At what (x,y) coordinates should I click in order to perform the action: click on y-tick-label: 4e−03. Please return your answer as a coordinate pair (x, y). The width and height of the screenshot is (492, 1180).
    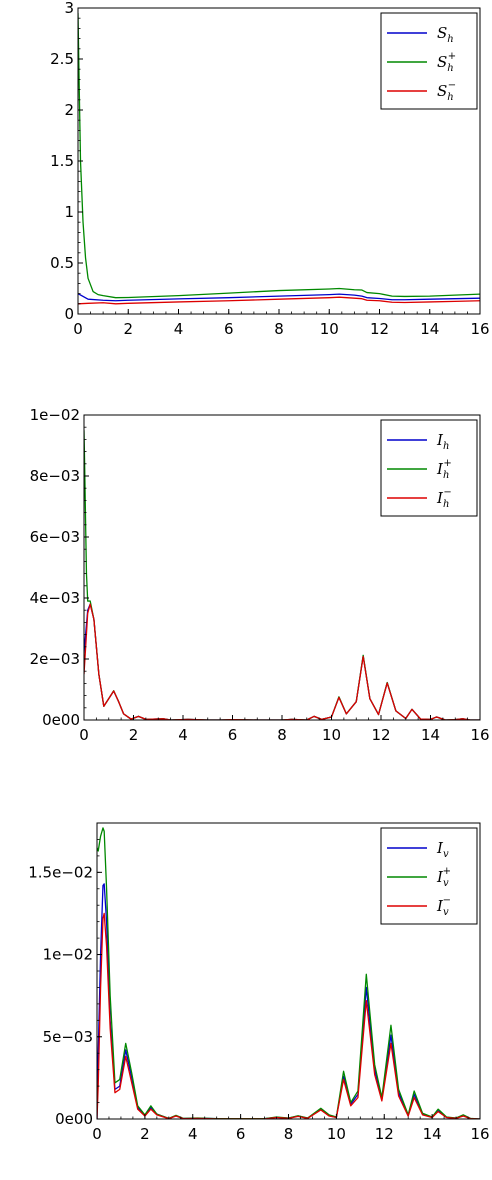
    Looking at the image, I should click on (55, 598).